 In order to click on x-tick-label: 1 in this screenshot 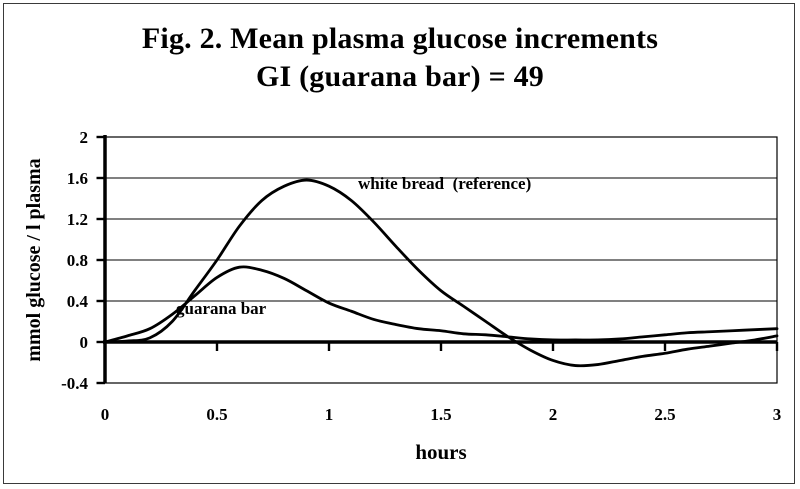, I will do `click(329, 414)`.